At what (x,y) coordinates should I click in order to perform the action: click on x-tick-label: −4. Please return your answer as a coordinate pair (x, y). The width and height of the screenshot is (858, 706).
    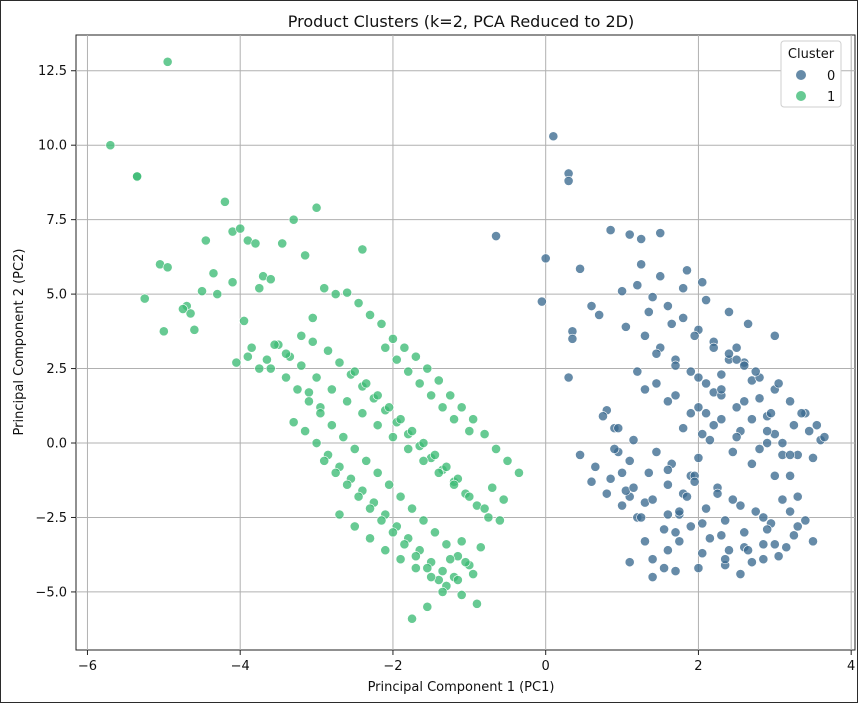
    Looking at the image, I should click on (240, 666).